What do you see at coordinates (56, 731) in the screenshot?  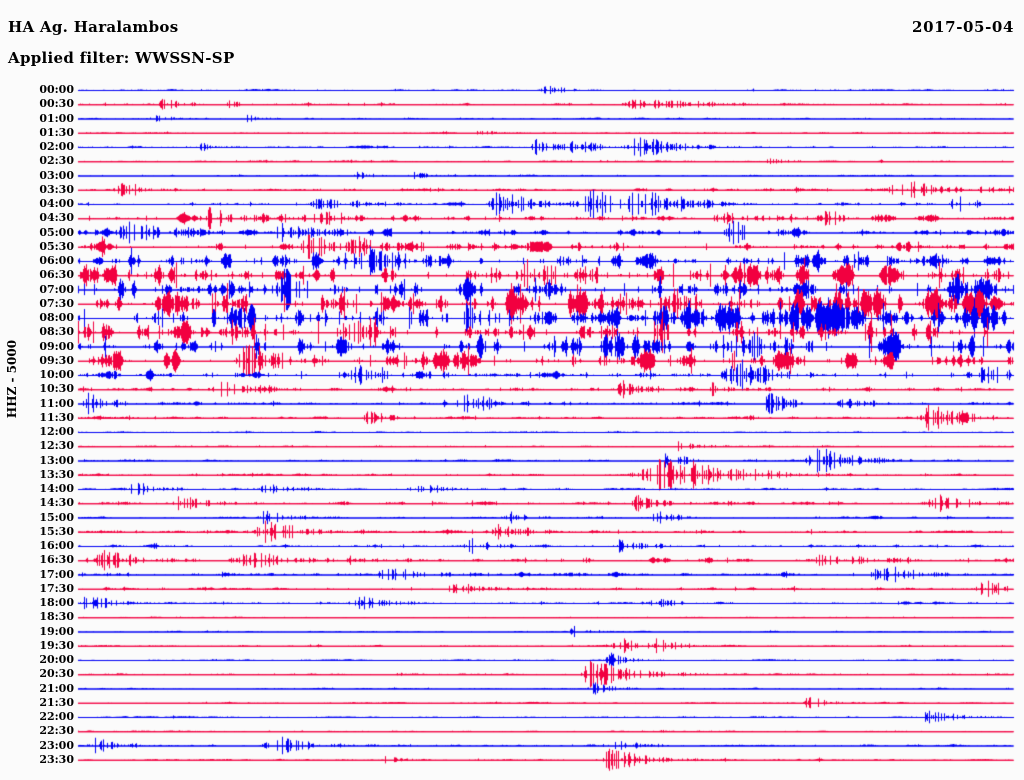 I see `time-tick-label: 22:30` at bounding box center [56, 731].